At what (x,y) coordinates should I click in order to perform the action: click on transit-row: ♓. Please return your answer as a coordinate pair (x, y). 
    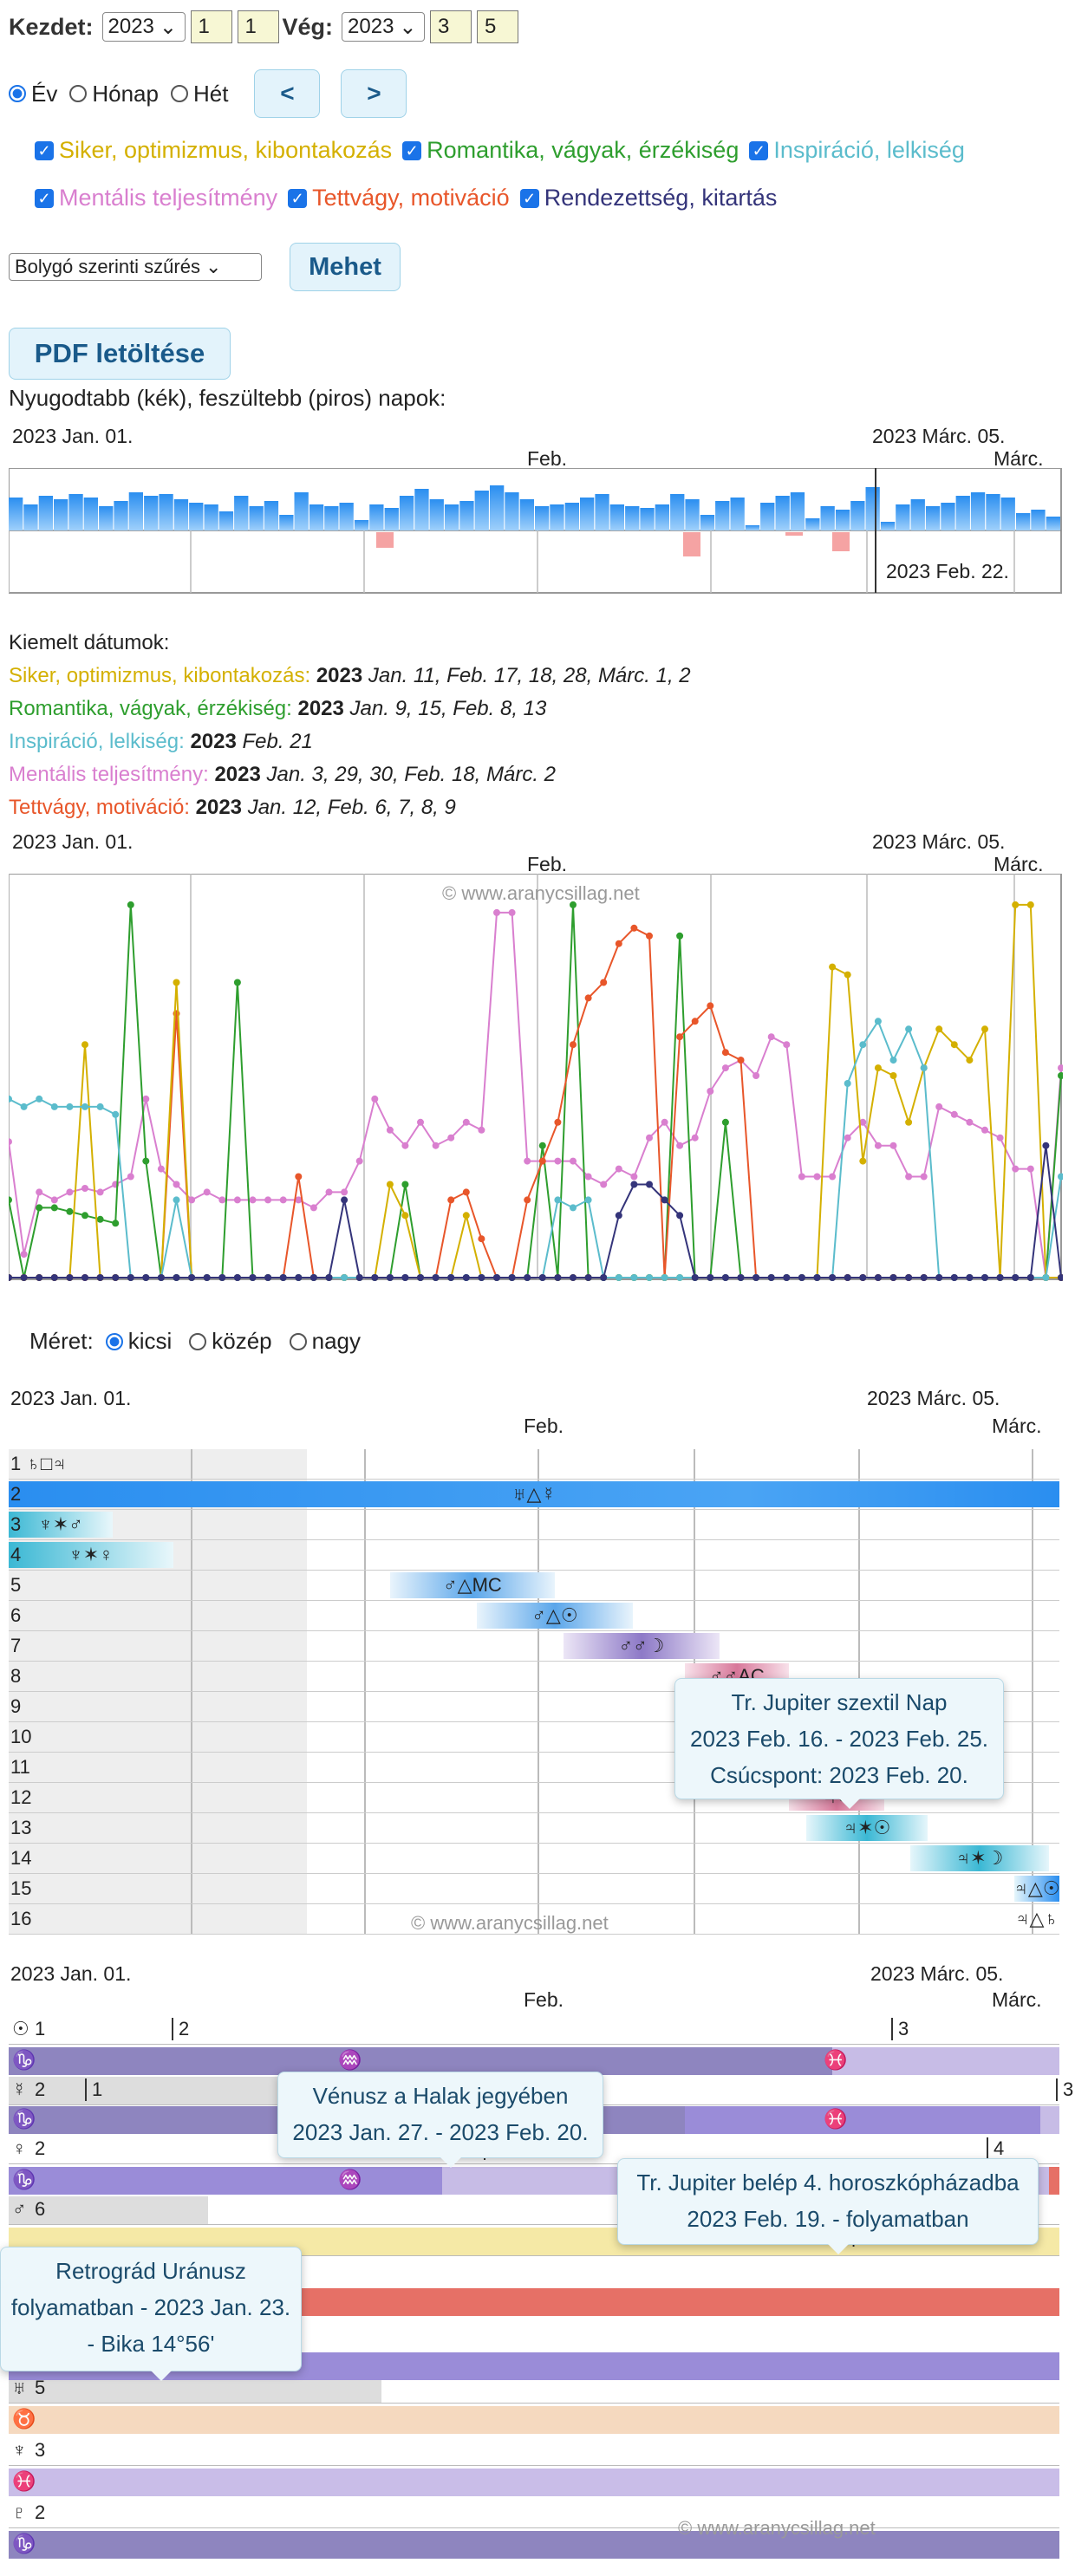
    Looking at the image, I should click on (534, 2482).